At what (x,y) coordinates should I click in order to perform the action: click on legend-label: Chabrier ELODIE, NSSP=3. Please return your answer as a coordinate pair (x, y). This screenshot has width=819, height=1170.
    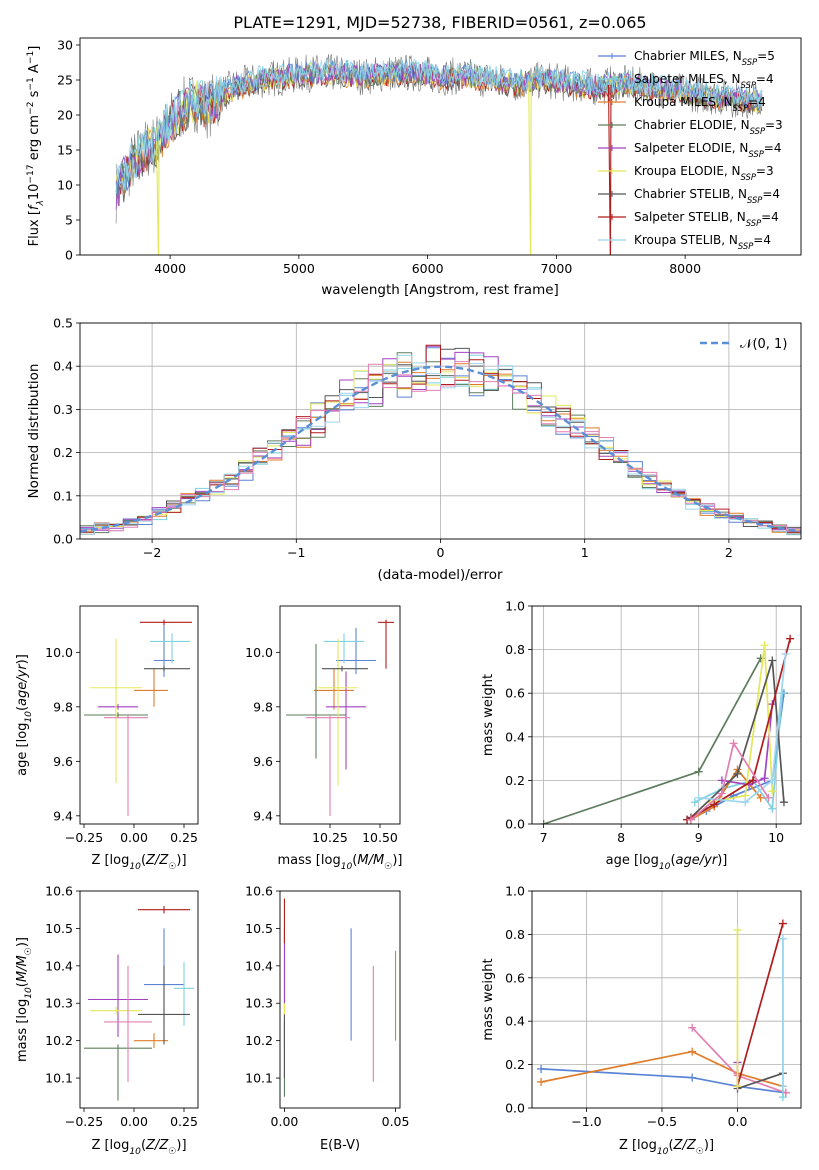
    Looking at the image, I should click on (708, 127).